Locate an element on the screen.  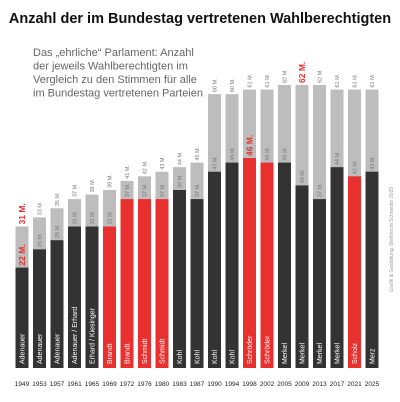
value-label: 38 M. is located at coordinates (93, 185).